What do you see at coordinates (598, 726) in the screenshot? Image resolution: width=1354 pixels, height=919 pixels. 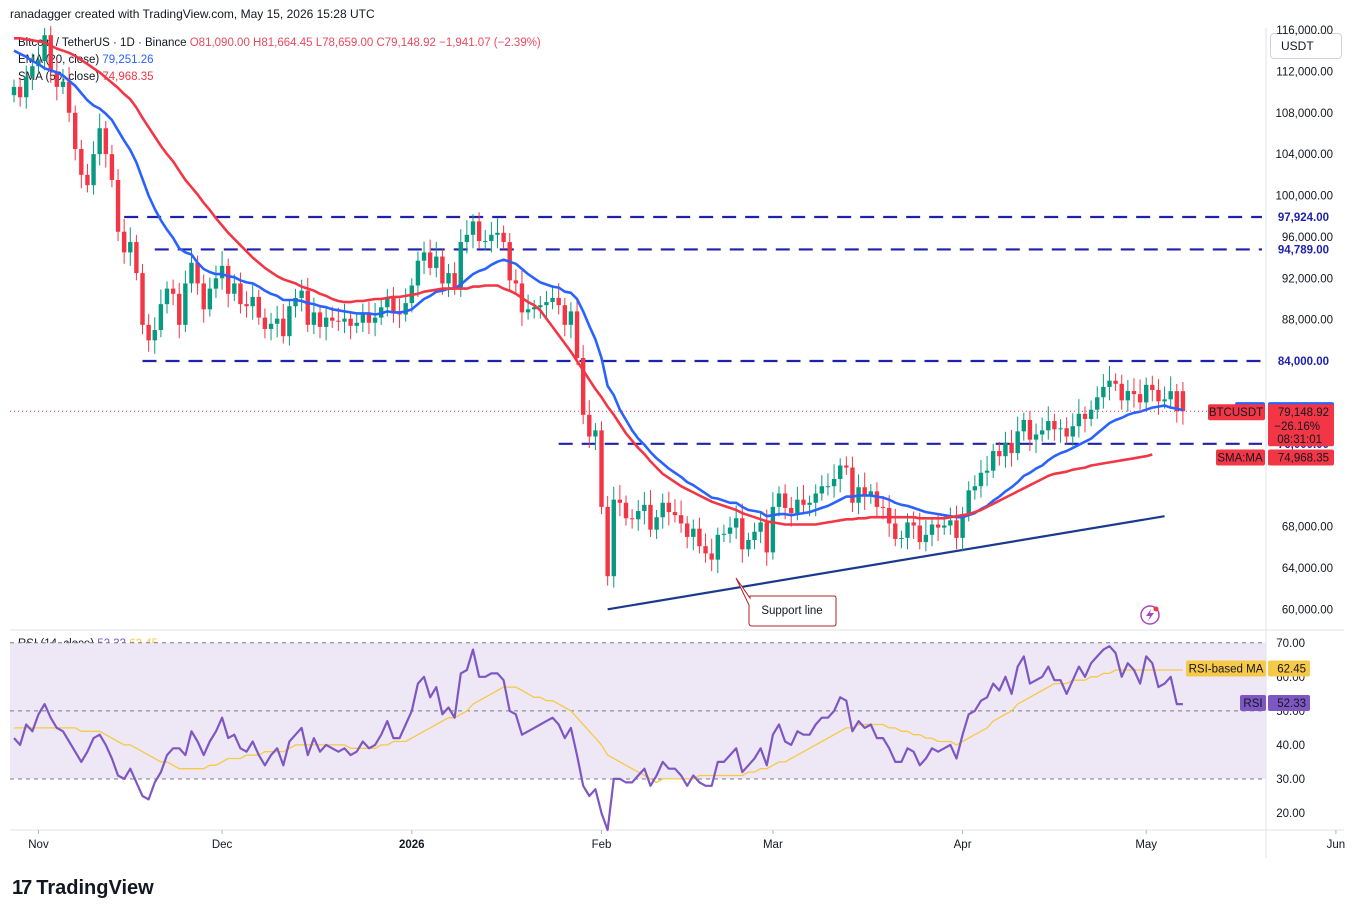 I see `rsi-ma-line` at bounding box center [598, 726].